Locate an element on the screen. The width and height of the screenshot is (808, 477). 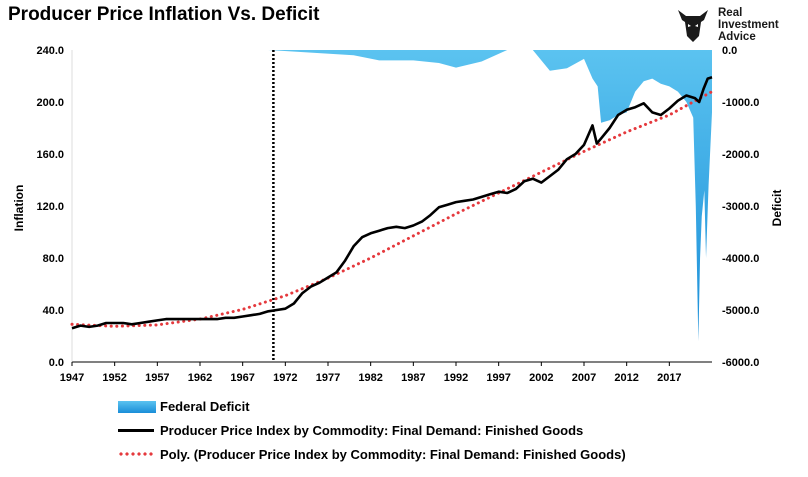
x-tick-label: 2012 is located at coordinates (626, 378).